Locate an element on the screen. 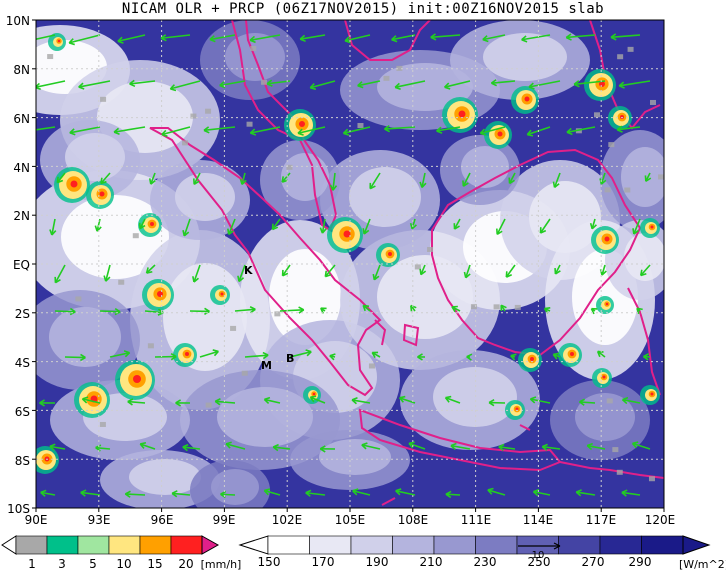 This screenshot has width=726, height=575. lat-label: 4N is located at coordinates (21, 168).